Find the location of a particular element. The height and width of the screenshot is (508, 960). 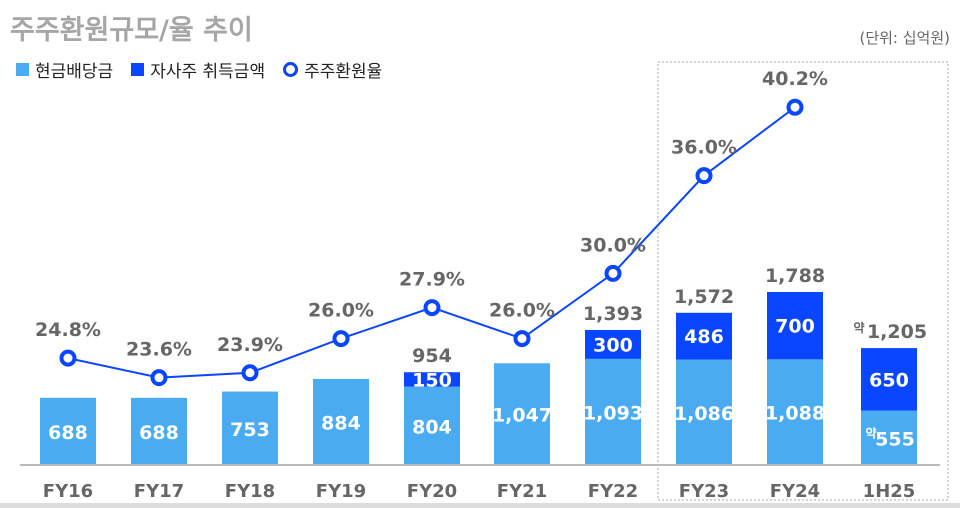

x-tick-FY17: FY17 is located at coordinates (159, 491).